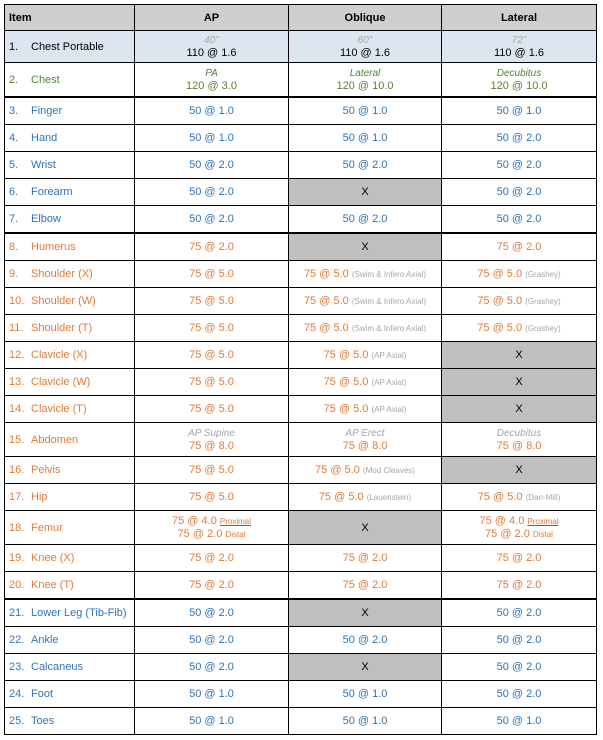 This screenshot has width=603, height=740. I want to click on item-number: 12., so click(17, 355).